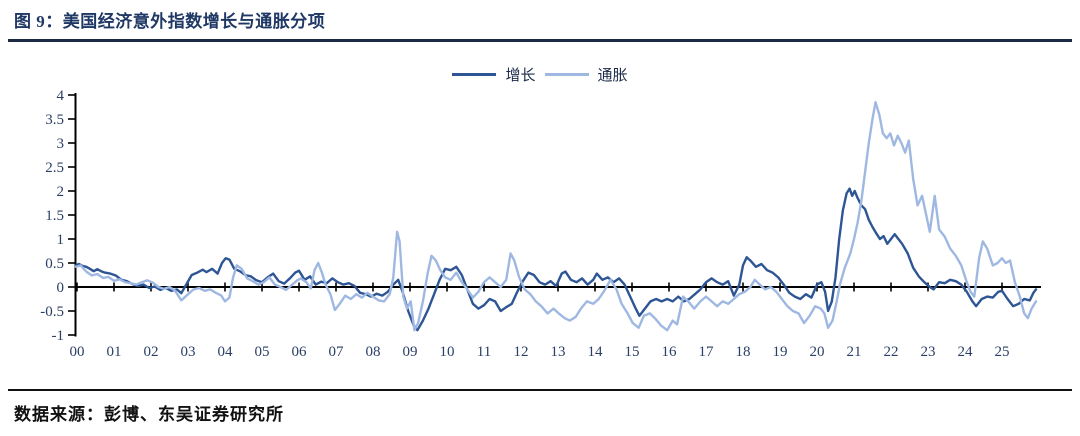 Image resolution: width=1080 pixels, height=436 pixels. Describe the element at coordinates (1002, 352) in the screenshot. I see `x-tick-label: 25` at that location.